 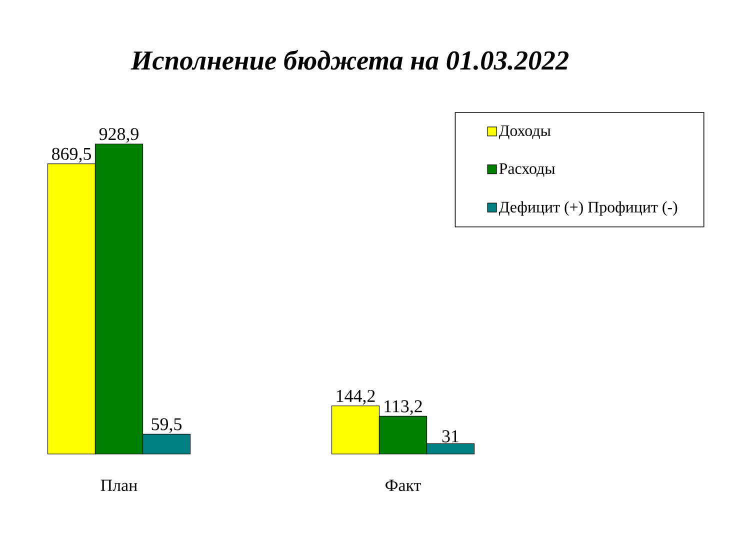 What do you see at coordinates (355, 397) in the screenshot?
I see `data-label: 144,2` at bounding box center [355, 397].